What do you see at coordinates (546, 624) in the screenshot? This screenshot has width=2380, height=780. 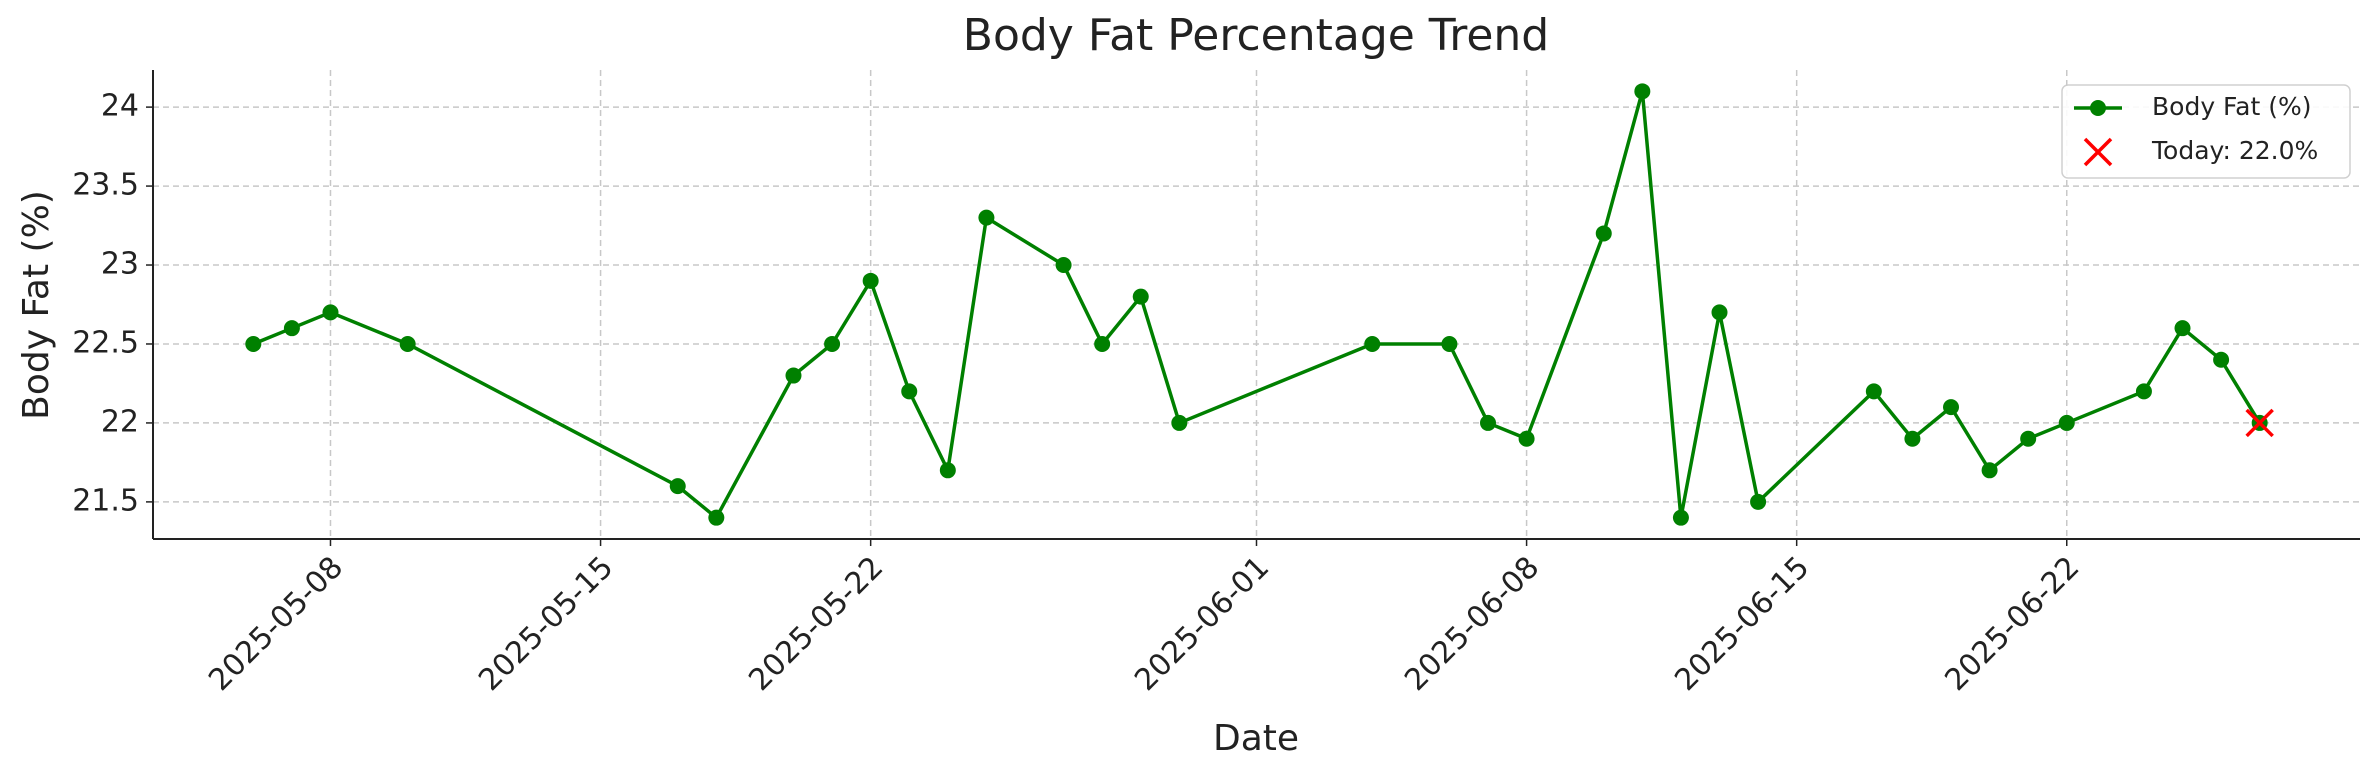 I see `x-tick-label: 2025-05-15` at bounding box center [546, 624].